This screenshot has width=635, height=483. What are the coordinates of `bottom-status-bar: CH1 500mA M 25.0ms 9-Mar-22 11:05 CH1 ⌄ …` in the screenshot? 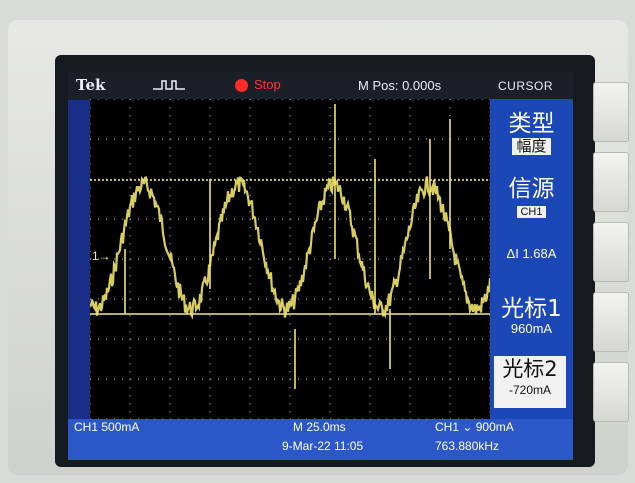 It's located at (320, 439).